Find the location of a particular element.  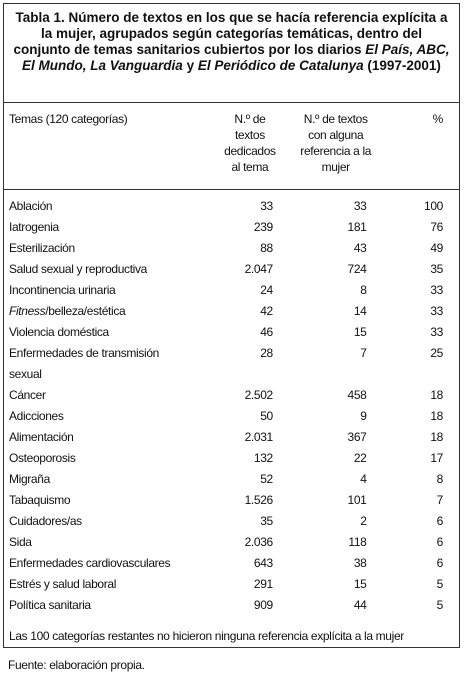

cell: Enfermedades cardiovasculares is located at coordinates (90, 563).